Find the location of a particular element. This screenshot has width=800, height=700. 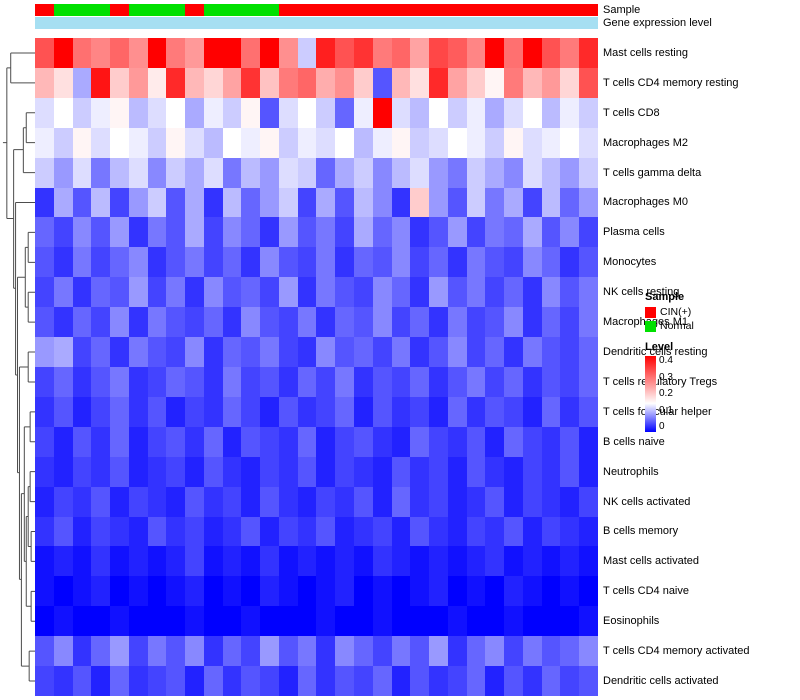

row-label: Eosinophils is located at coordinates (631, 621).